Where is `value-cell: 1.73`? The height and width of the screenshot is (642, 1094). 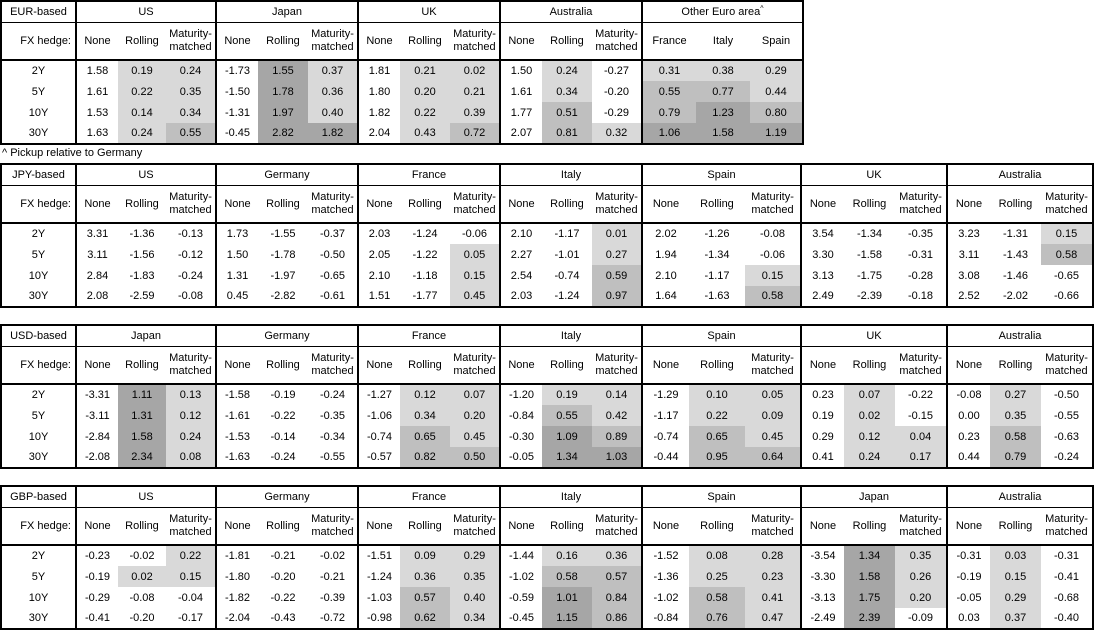
value-cell: 1.73 is located at coordinates (236, 233).